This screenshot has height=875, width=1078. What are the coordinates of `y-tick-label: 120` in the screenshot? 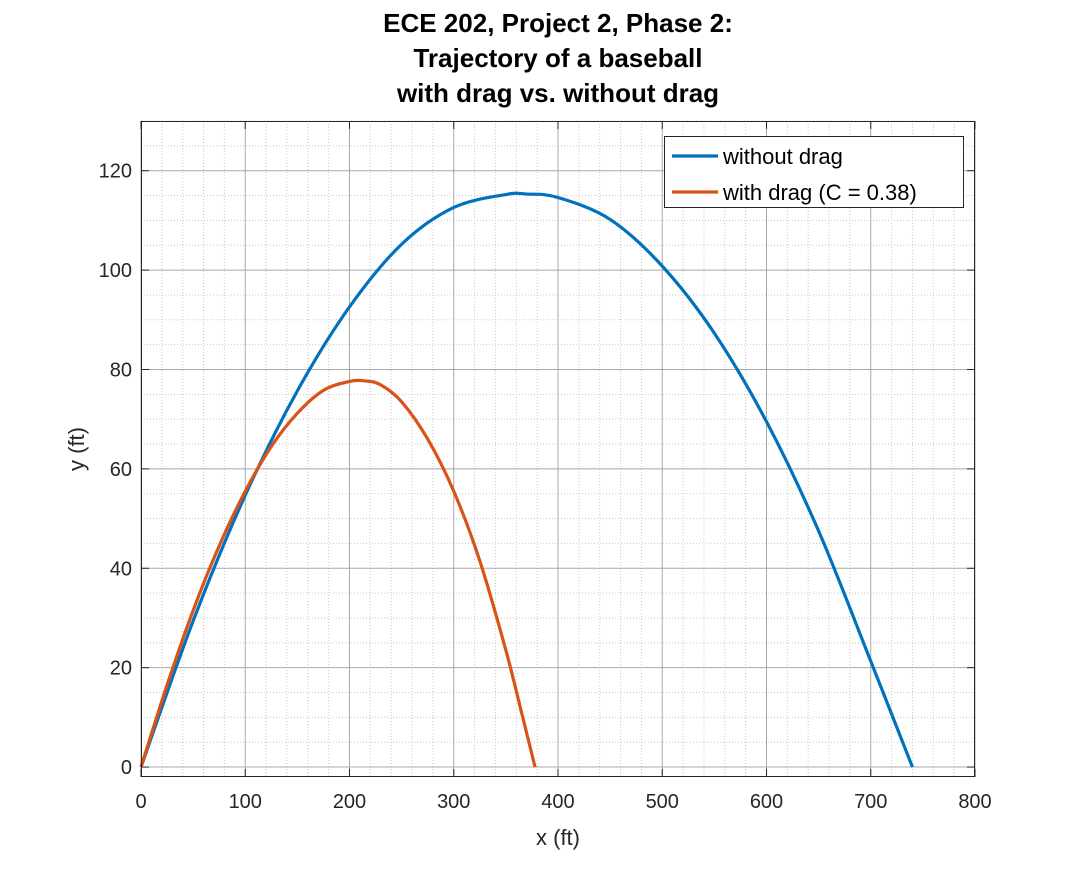 It's located at (115, 172).